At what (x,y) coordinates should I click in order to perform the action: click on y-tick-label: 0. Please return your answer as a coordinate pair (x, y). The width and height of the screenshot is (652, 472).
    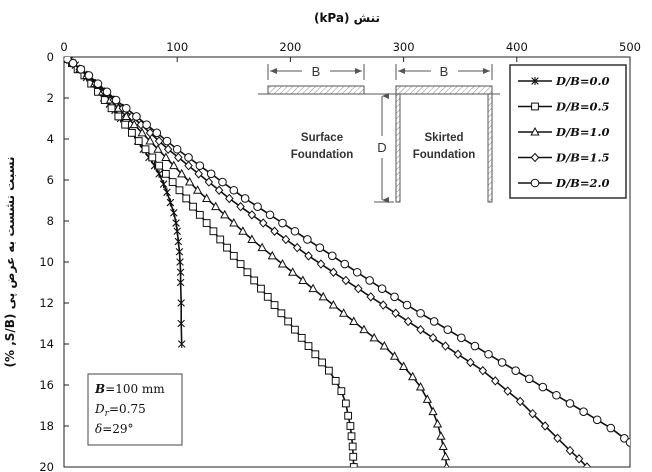
    Looking at the image, I should click on (50, 57).